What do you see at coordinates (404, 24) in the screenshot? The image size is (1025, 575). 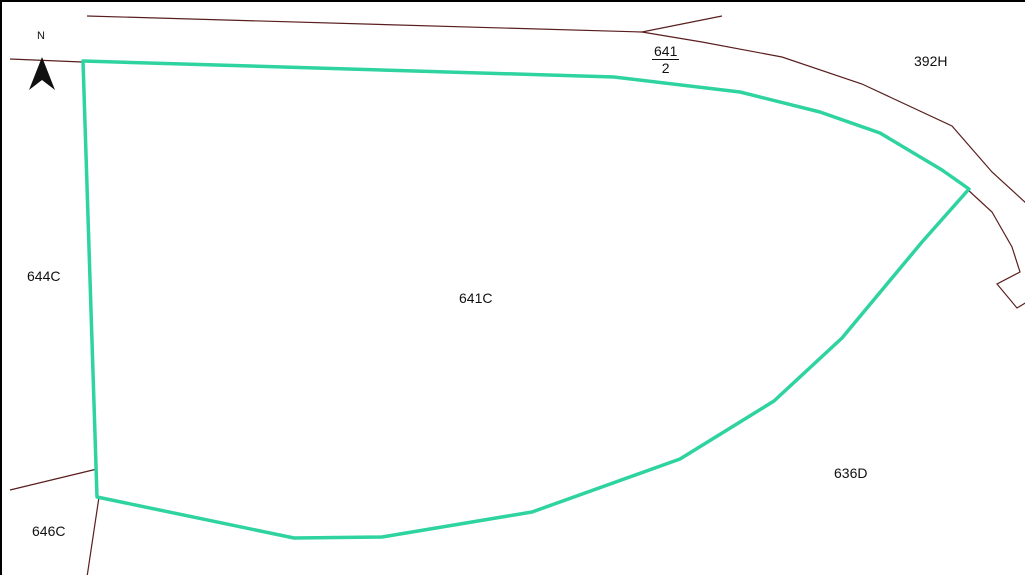 I see `road-north-edge` at bounding box center [404, 24].